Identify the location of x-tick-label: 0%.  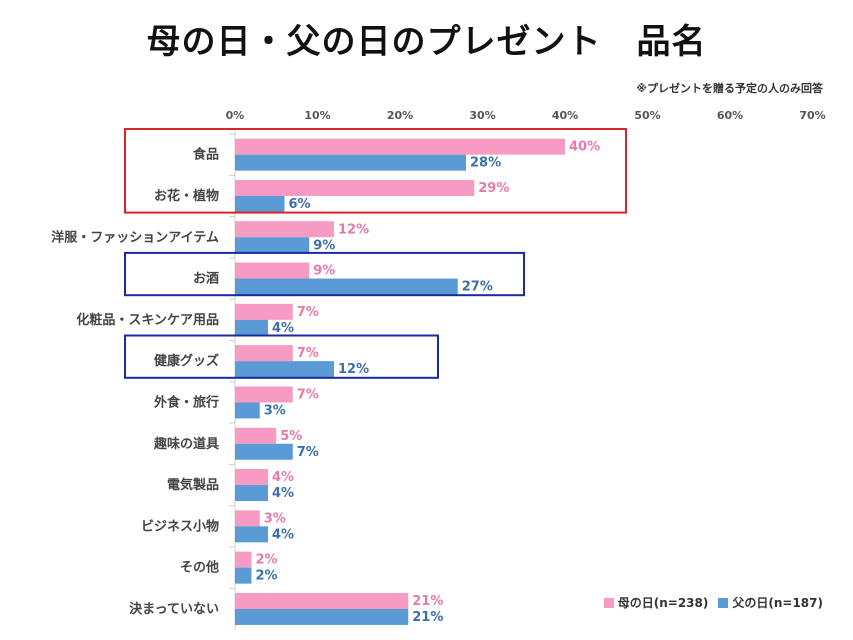
(235, 115).